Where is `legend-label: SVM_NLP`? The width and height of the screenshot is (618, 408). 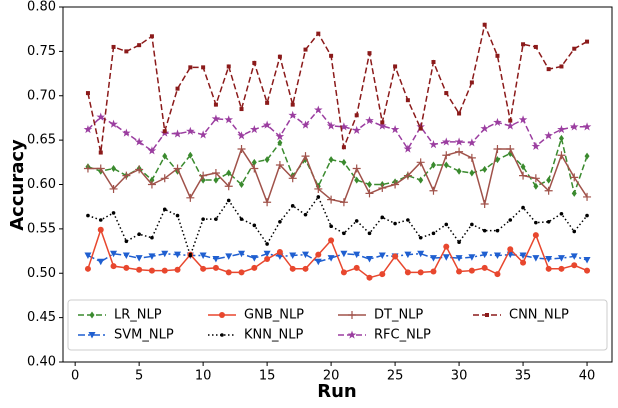
legend-label: SVM_NLP is located at coordinates (144, 335).